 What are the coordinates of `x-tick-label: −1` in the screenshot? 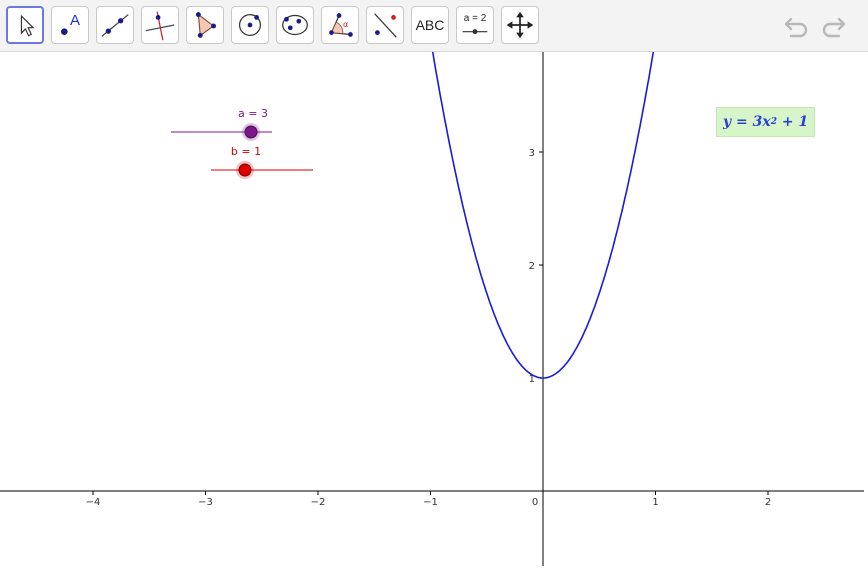 It's located at (430, 502).